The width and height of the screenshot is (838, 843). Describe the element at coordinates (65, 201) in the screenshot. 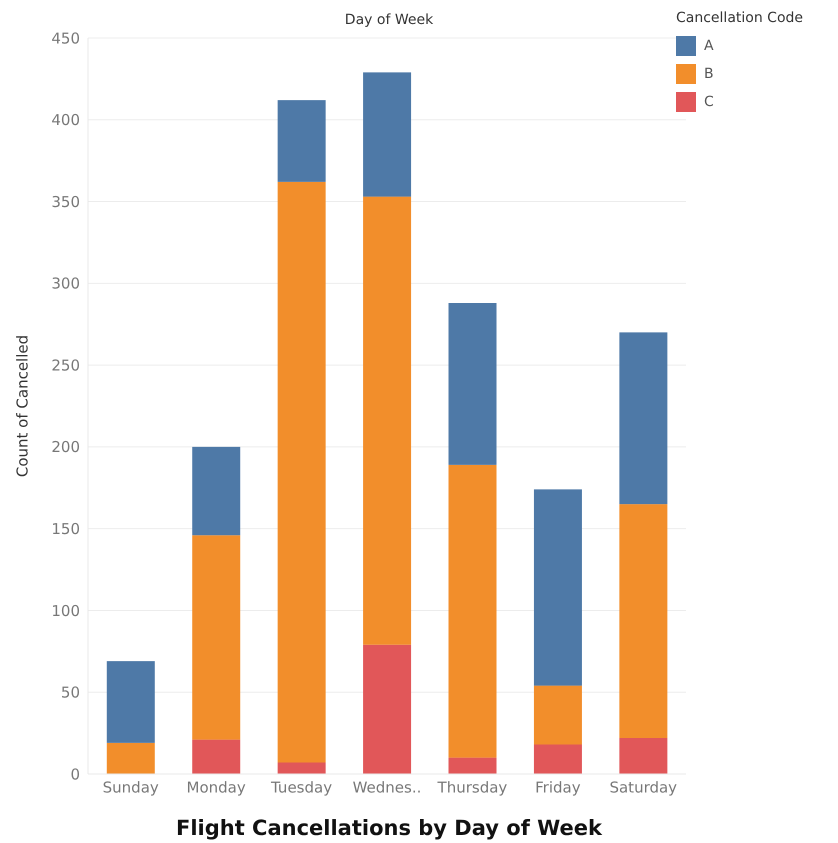

I see `y-tick-label: 350` at that location.